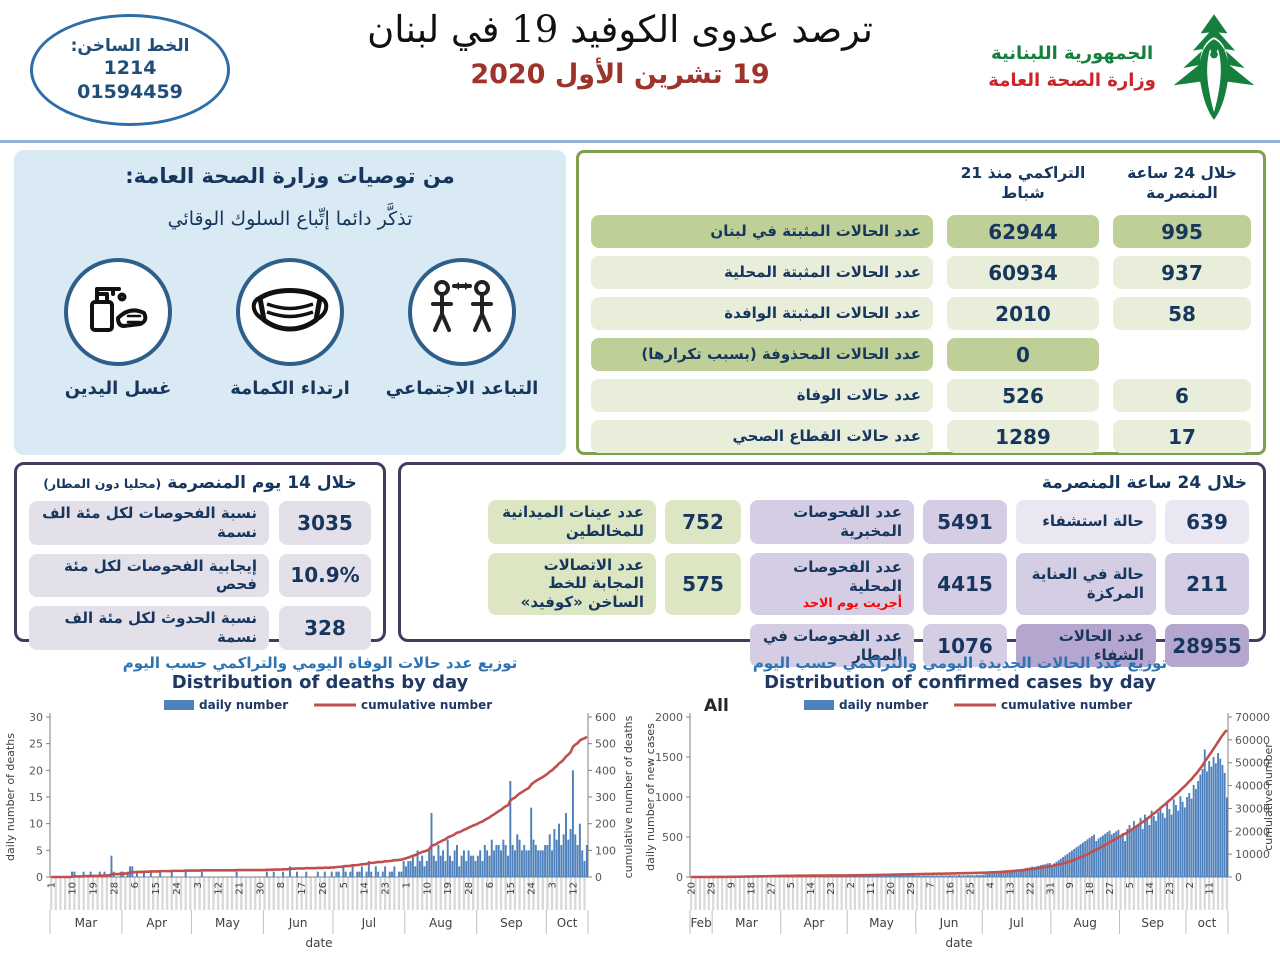  I want to click on svg-text: cumulative number, so click(1268, 797).